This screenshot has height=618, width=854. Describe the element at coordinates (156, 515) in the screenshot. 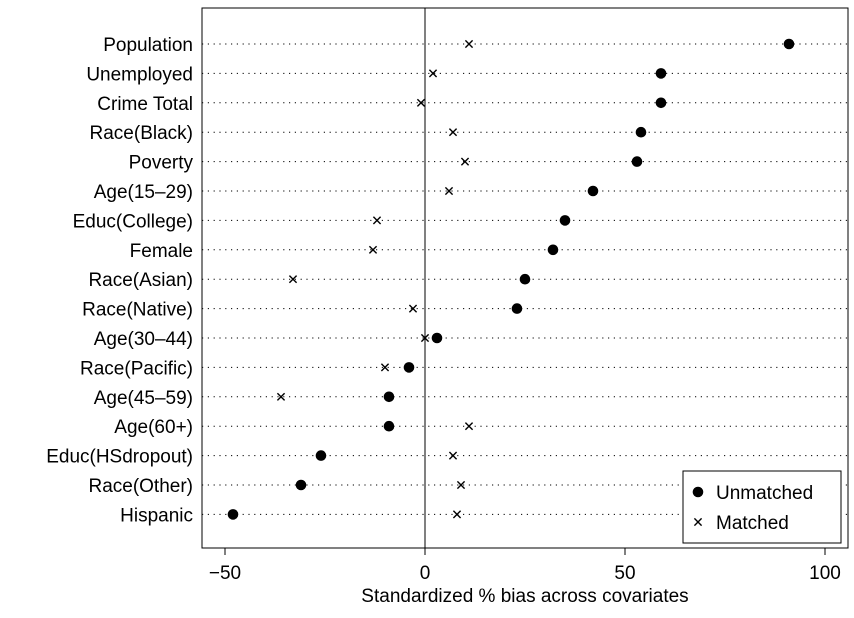

I see `category-label: Hispanic` at that location.